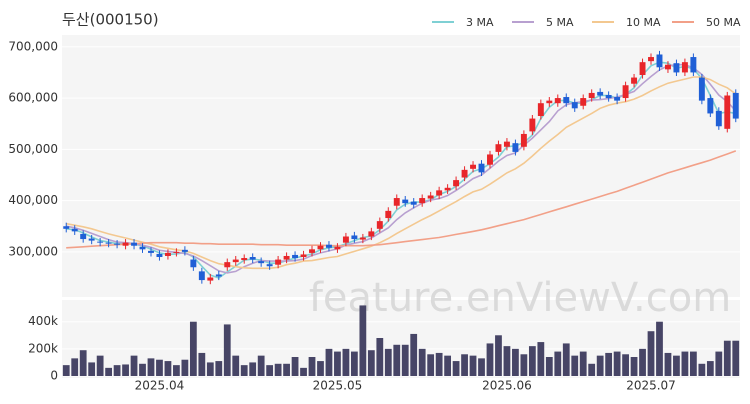  What do you see at coordinates (651, 386) in the screenshot?
I see `x-tick-label: 2025.07` at bounding box center [651, 386].